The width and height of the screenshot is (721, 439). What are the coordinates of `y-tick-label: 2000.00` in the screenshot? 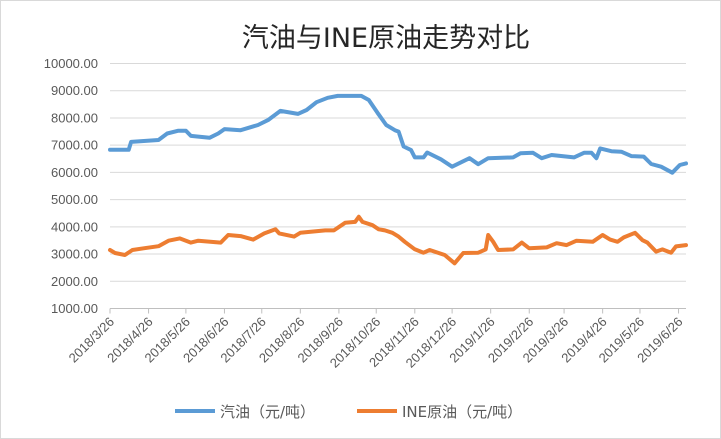 It's located at (74, 281).